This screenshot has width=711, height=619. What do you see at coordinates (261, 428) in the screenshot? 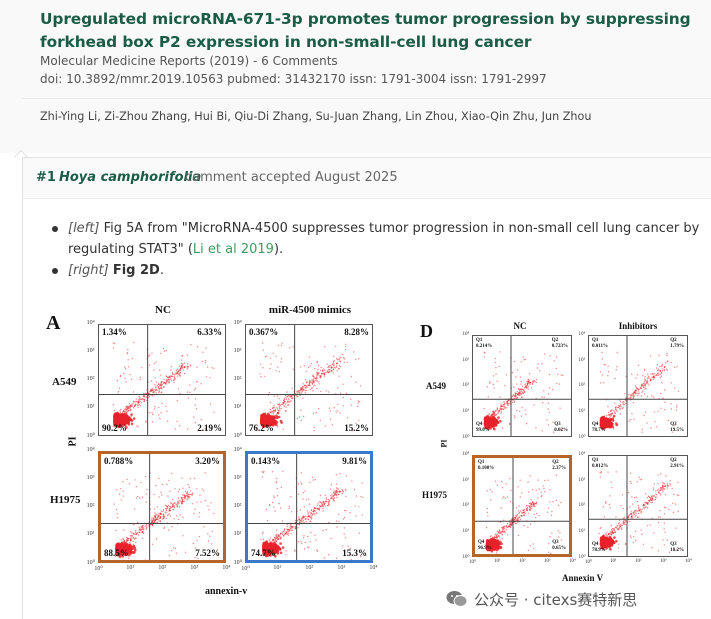
I see `quadrant-value: 76.2%` at bounding box center [261, 428].